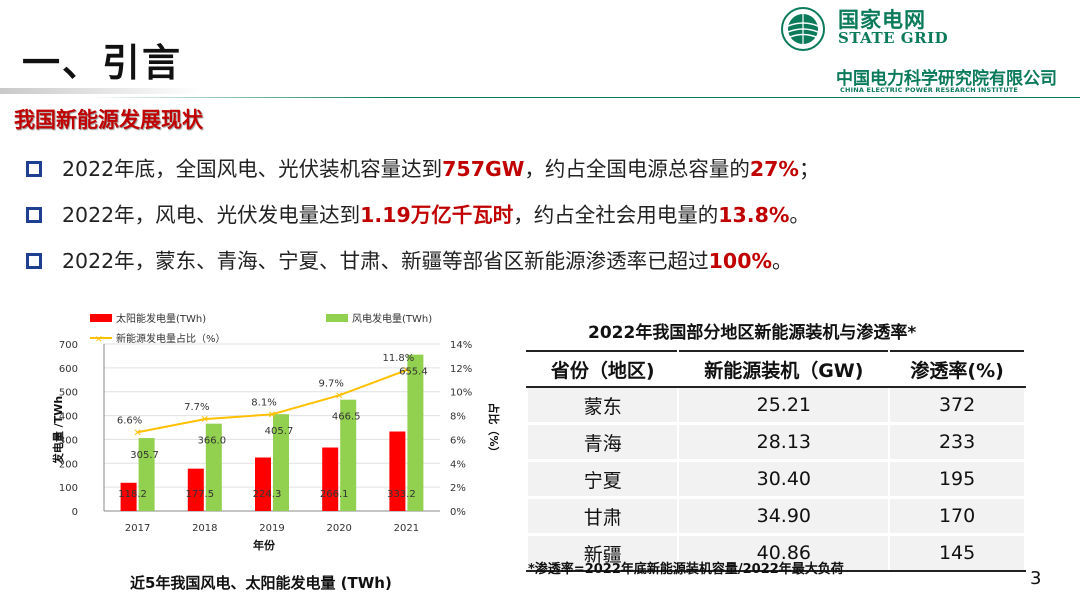  What do you see at coordinates (602, 553) in the screenshot?
I see `table-cell-region: 新疆` at bounding box center [602, 553].